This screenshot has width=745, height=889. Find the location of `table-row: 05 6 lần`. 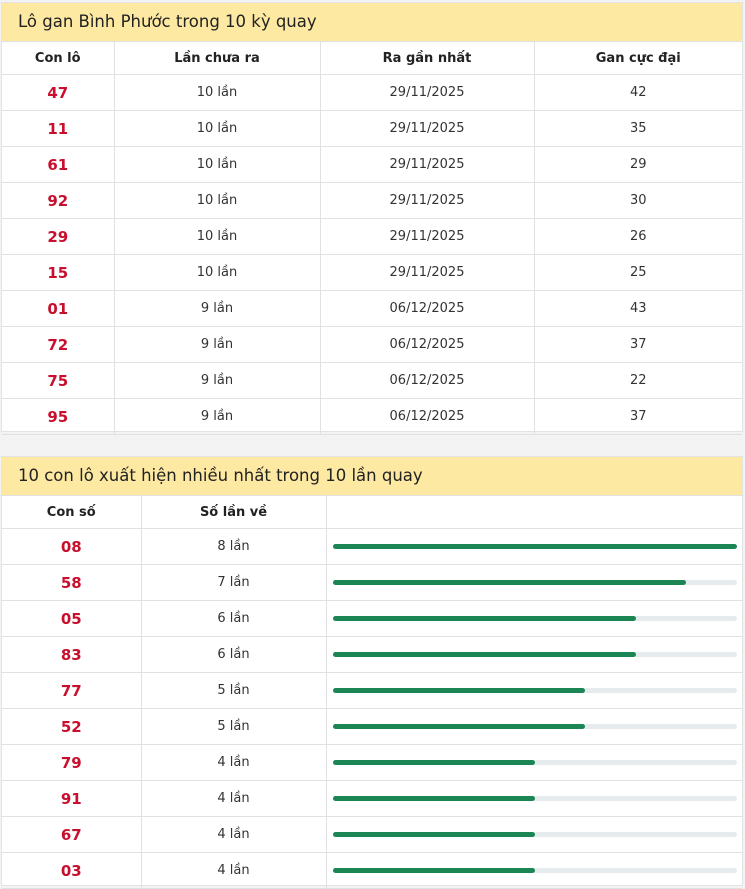

table-row: 05 6 lần is located at coordinates (372, 618).